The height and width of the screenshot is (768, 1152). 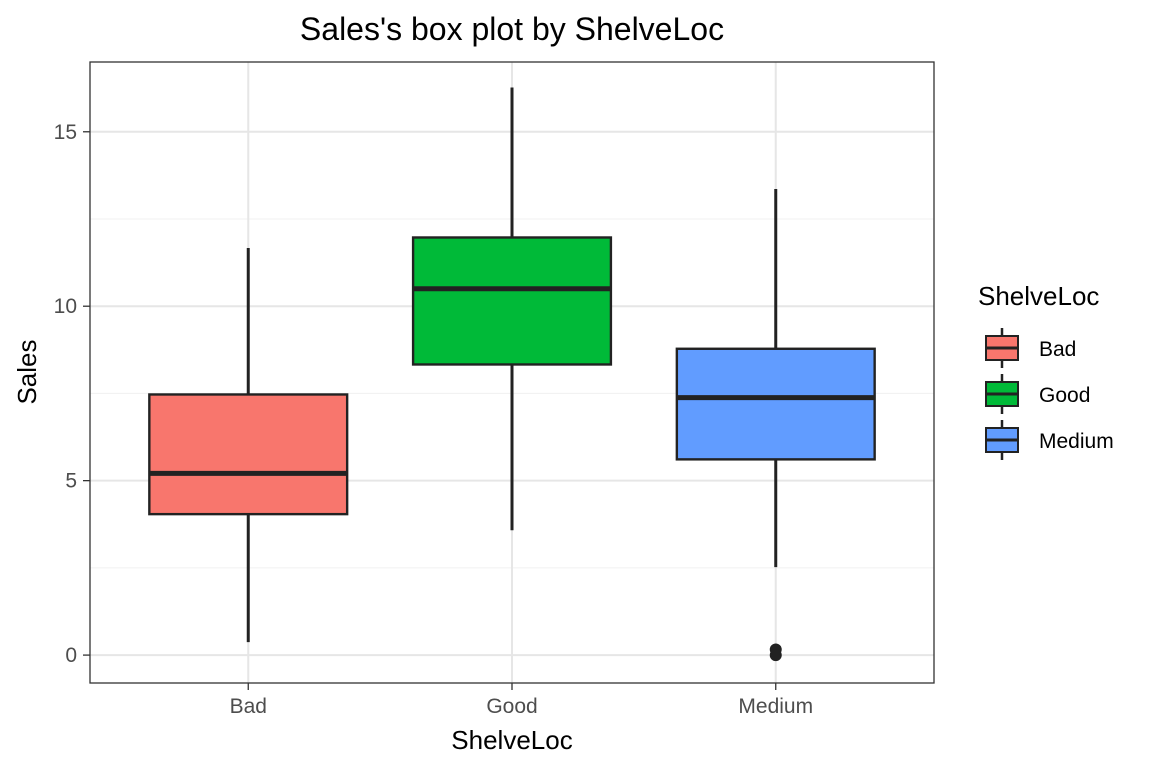 What do you see at coordinates (1057, 349) in the screenshot?
I see `legend-label: Bad` at bounding box center [1057, 349].